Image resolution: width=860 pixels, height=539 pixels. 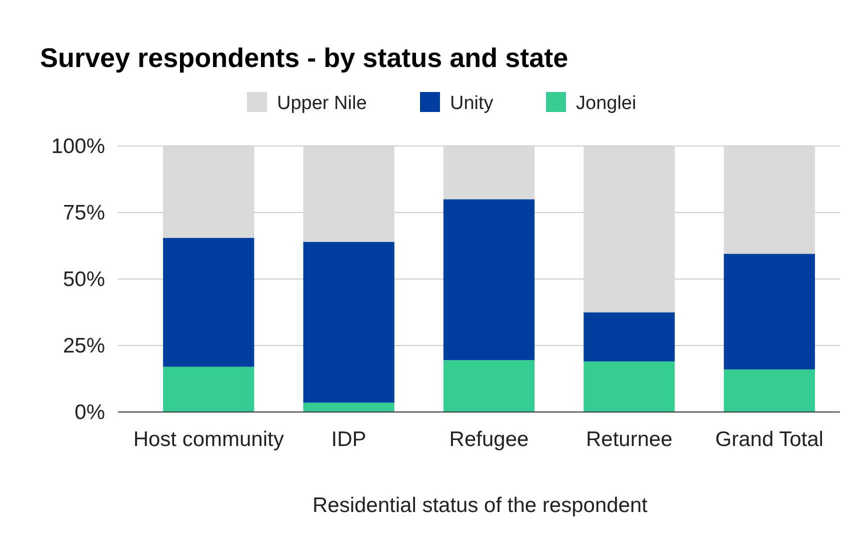 I want to click on x-tick-label: Host community, so click(x=208, y=439).